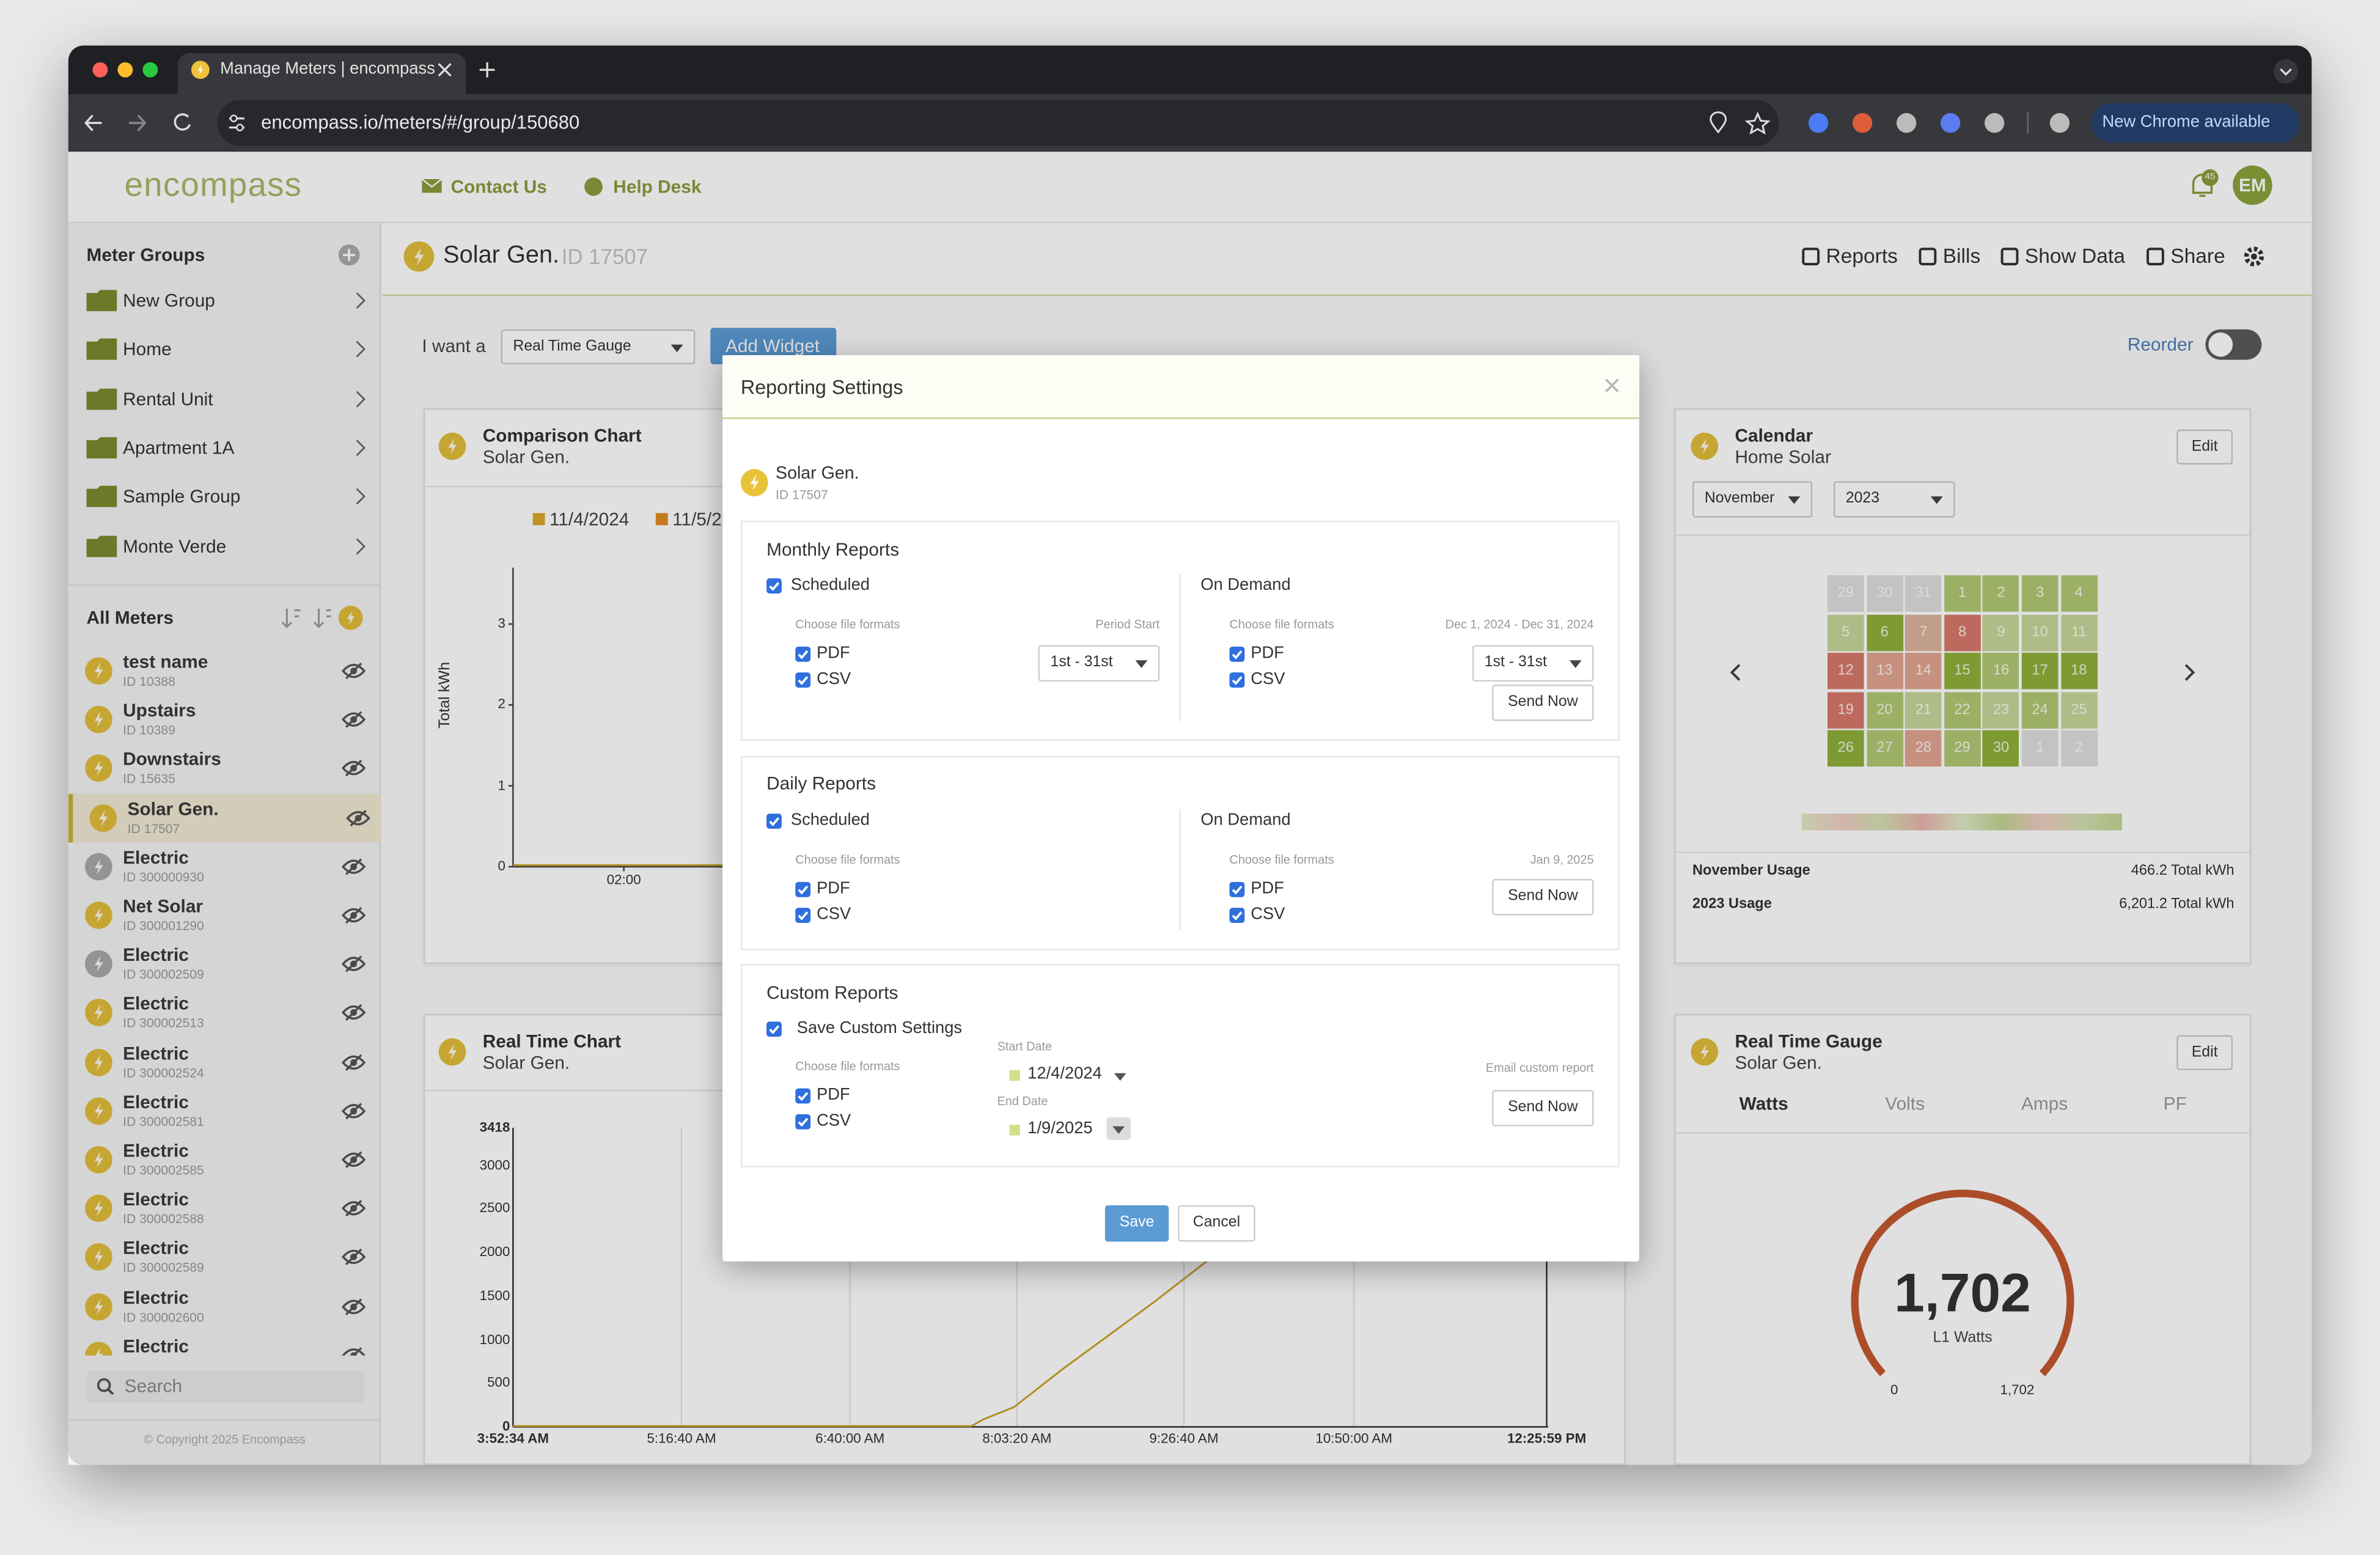 Image resolution: width=2380 pixels, height=1555 pixels. I want to click on group-name: New Group, so click(169, 301).